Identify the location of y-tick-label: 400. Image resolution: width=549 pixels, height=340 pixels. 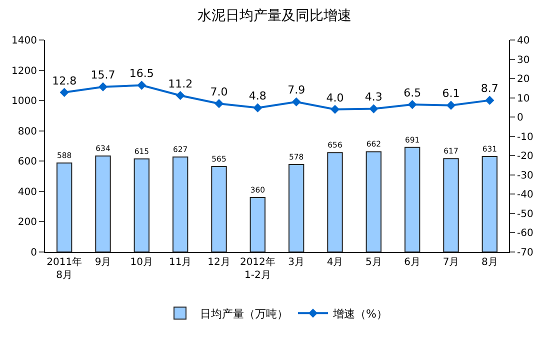
(27, 192).